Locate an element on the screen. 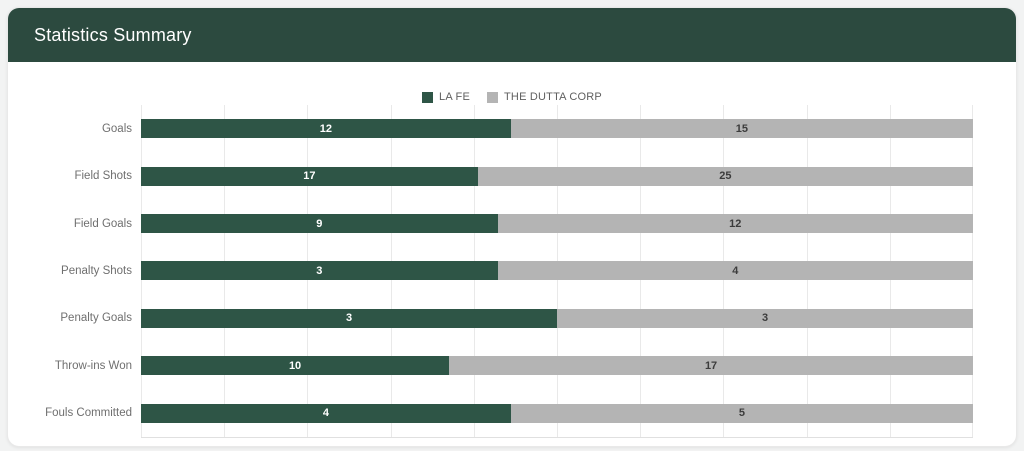  bar-value-label: 5 is located at coordinates (741, 413).